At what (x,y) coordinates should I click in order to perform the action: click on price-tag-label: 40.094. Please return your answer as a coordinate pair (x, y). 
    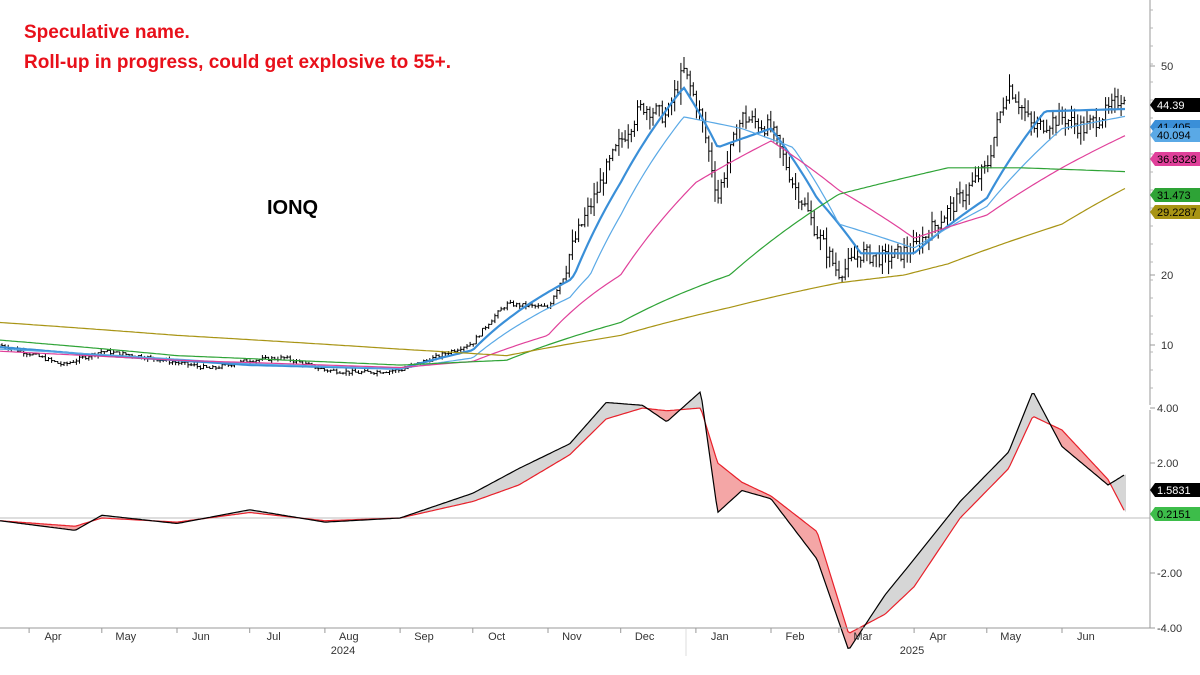
    Looking at the image, I should click on (1174, 136).